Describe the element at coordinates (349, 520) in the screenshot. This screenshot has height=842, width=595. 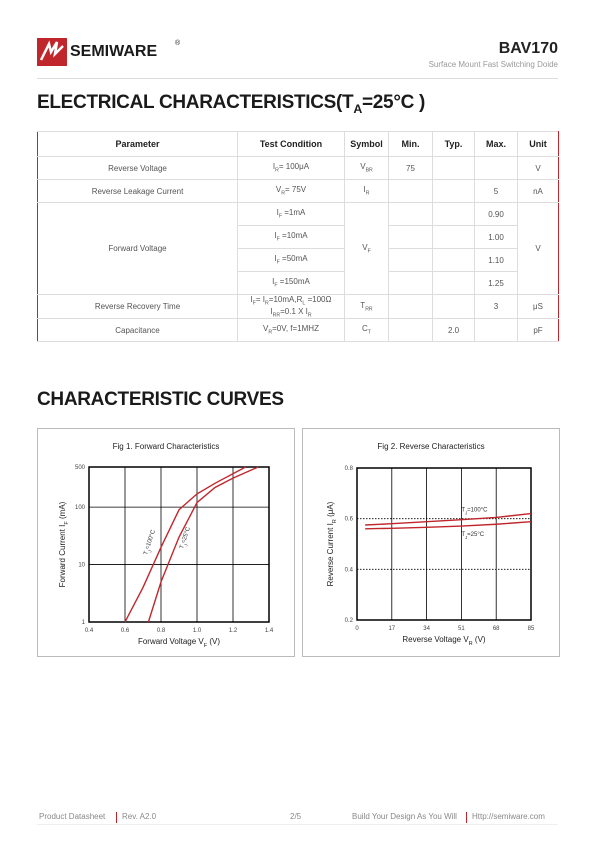
I see `y-tick-label: 0.6` at that location.